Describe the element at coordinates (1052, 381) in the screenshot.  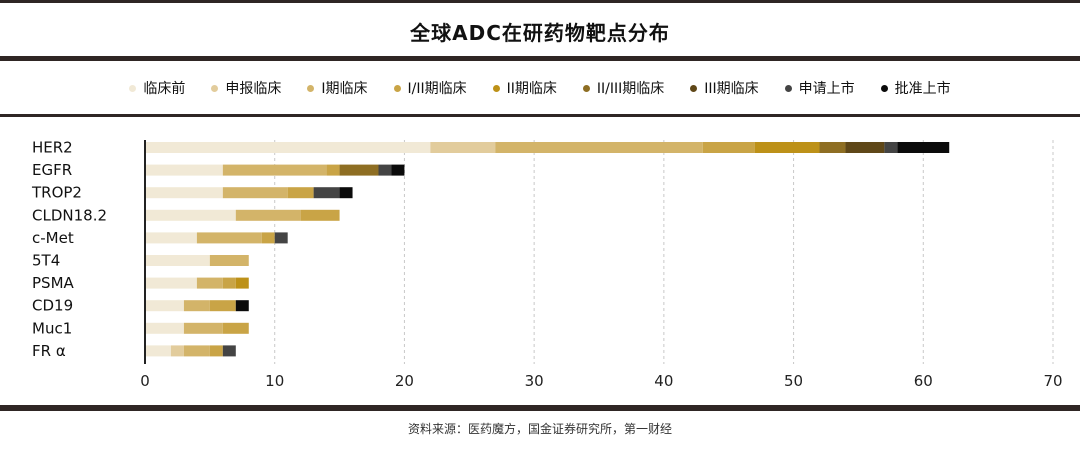
I see `x-tick-label: 70` at that location.